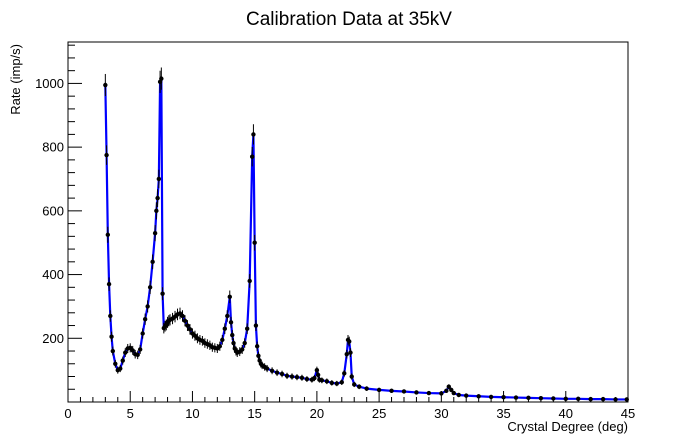  I want to click on x-tick-label: 25, so click(379, 413).